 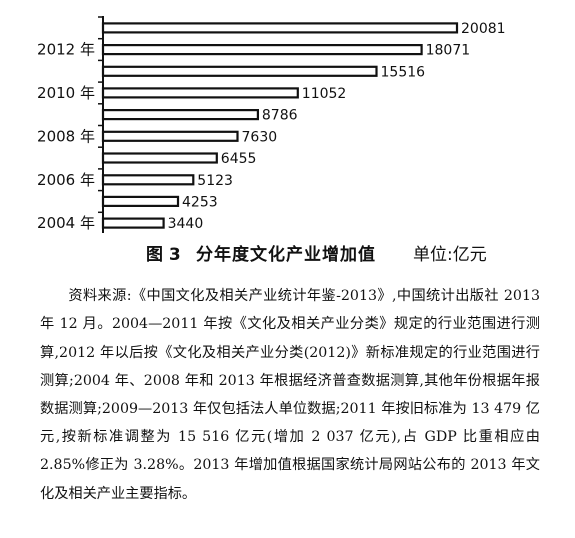 What do you see at coordinates (66, 93) in the screenshot?
I see `y-tick-label: 2010 年` at bounding box center [66, 93].